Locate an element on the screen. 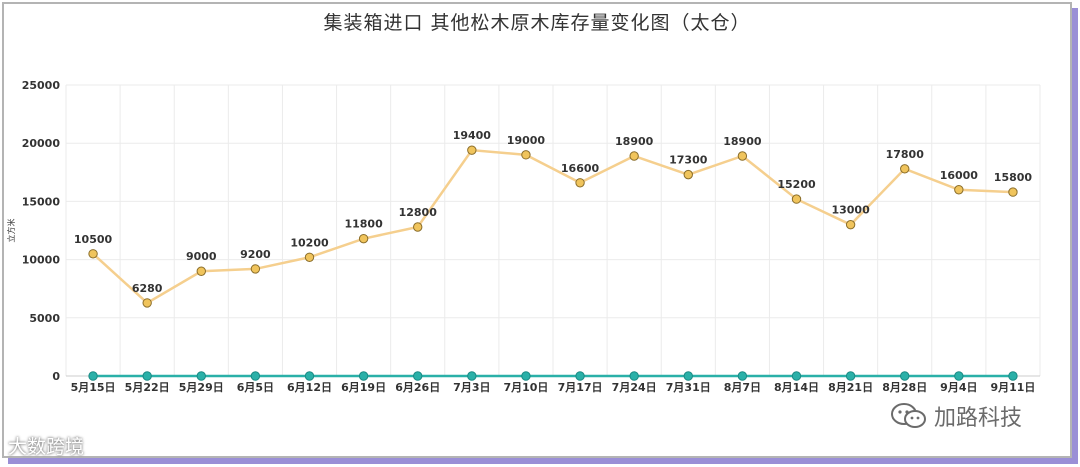  x-tick-label: 5月15日 is located at coordinates (93, 387).